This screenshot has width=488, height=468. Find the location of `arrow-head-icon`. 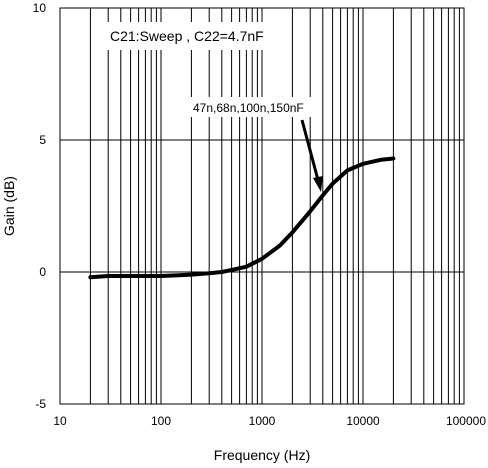

arrow-head-icon is located at coordinates (318, 184).